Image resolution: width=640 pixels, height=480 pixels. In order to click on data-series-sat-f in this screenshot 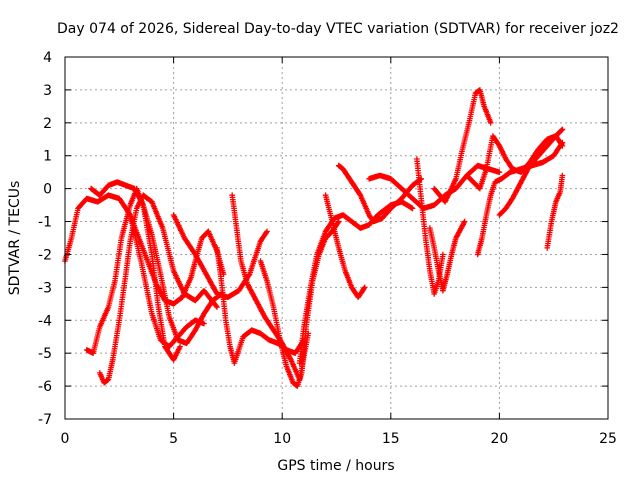, I will do `click(220, 256)`.